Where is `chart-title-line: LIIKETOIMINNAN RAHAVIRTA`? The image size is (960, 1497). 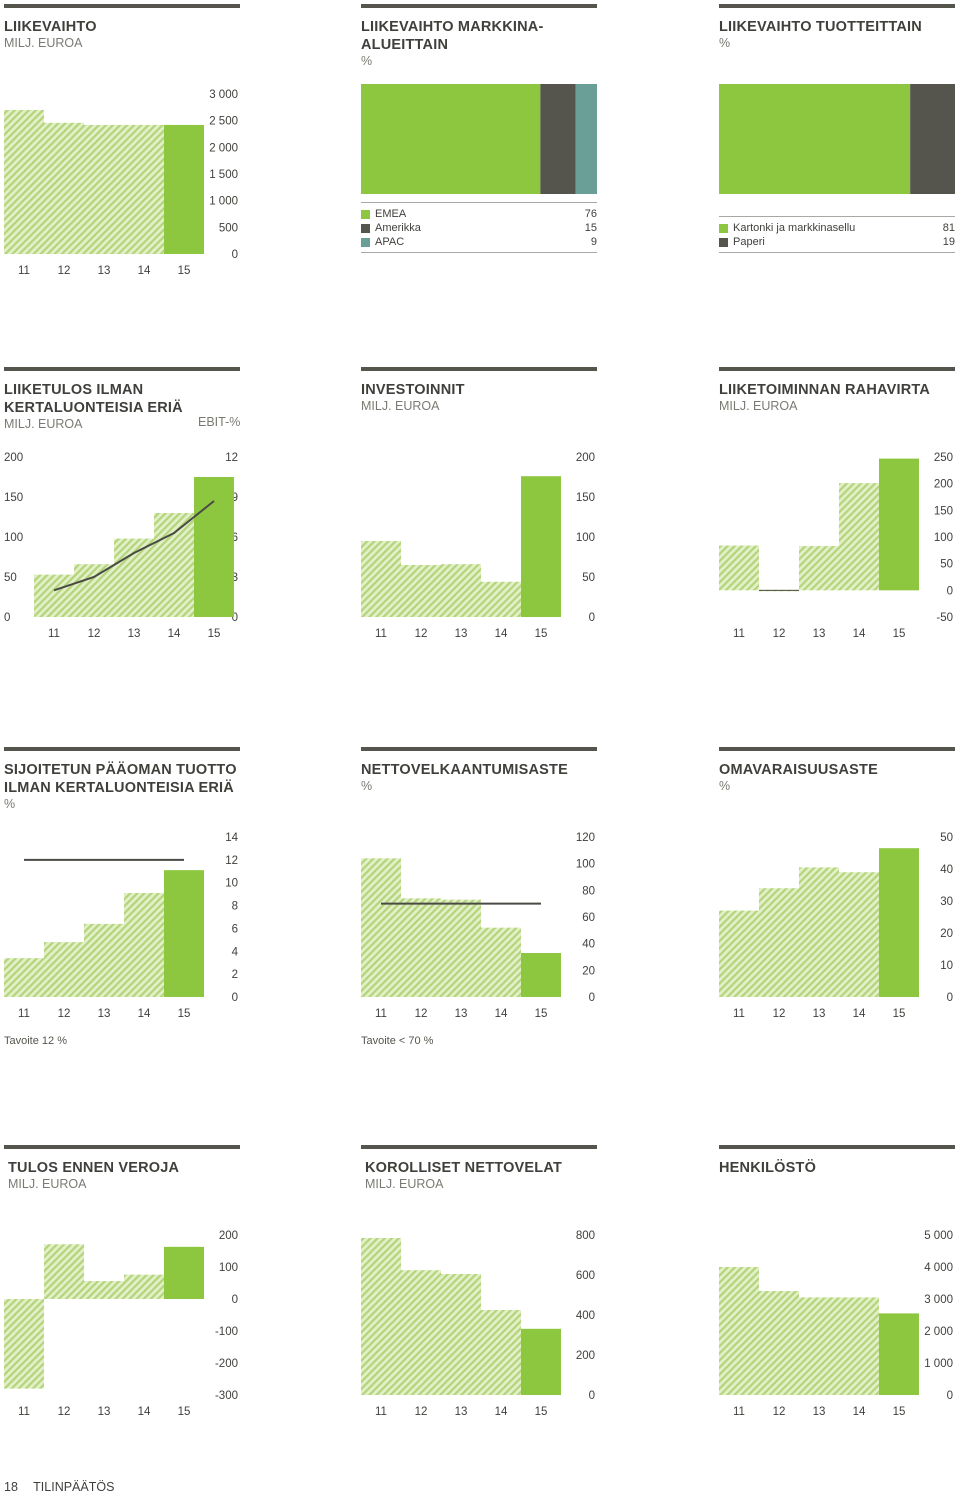
chart-title-line: LIIKETOIMINNAN RAHAVIRTA is located at coordinates (825, 390).